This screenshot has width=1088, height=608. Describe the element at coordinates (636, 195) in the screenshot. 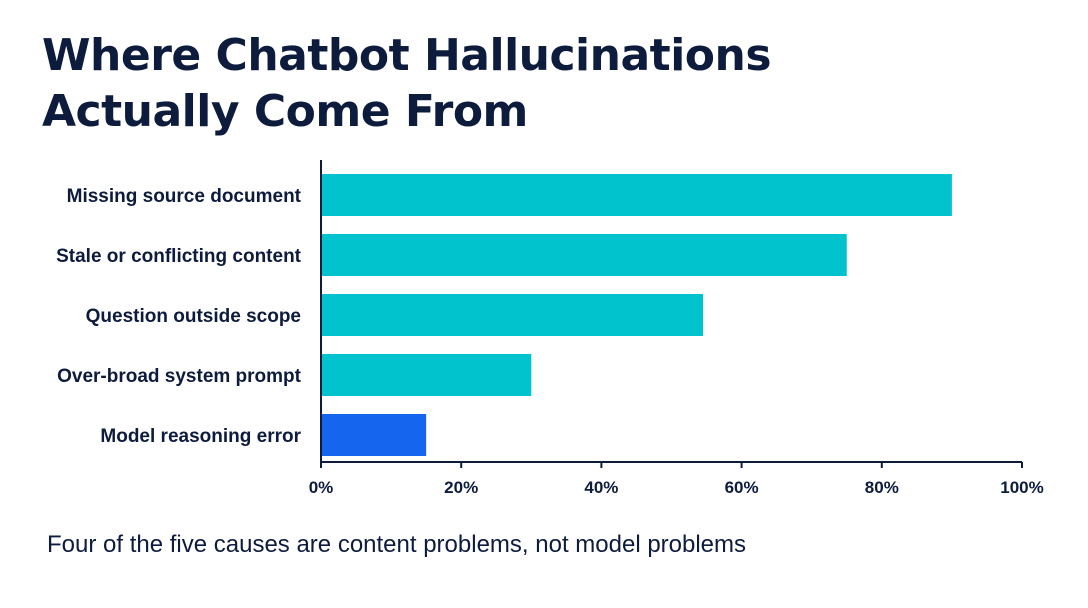

I see `bar-missing-source-document` at that location.